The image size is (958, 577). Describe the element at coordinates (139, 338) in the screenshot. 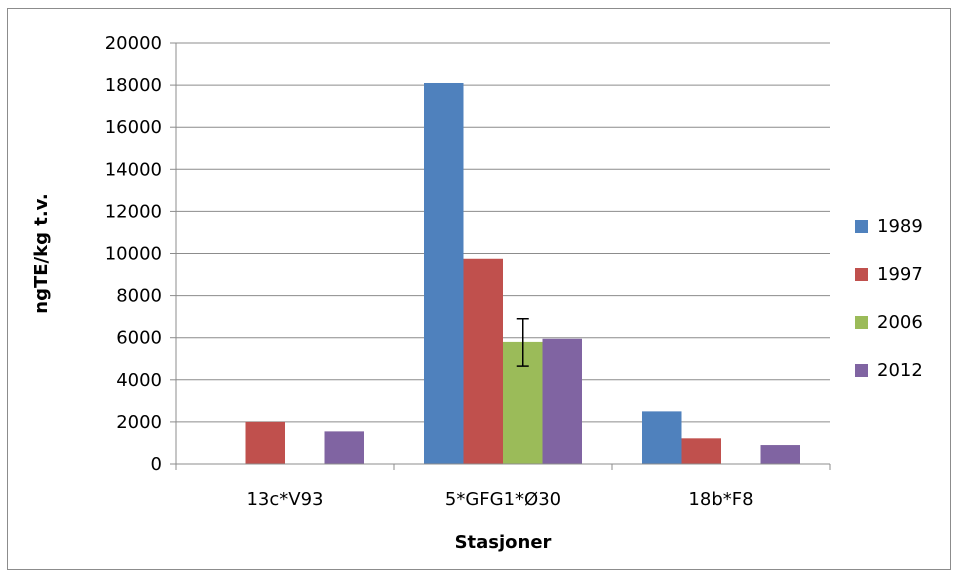

I see `y-tick-label: 6000` at that location.